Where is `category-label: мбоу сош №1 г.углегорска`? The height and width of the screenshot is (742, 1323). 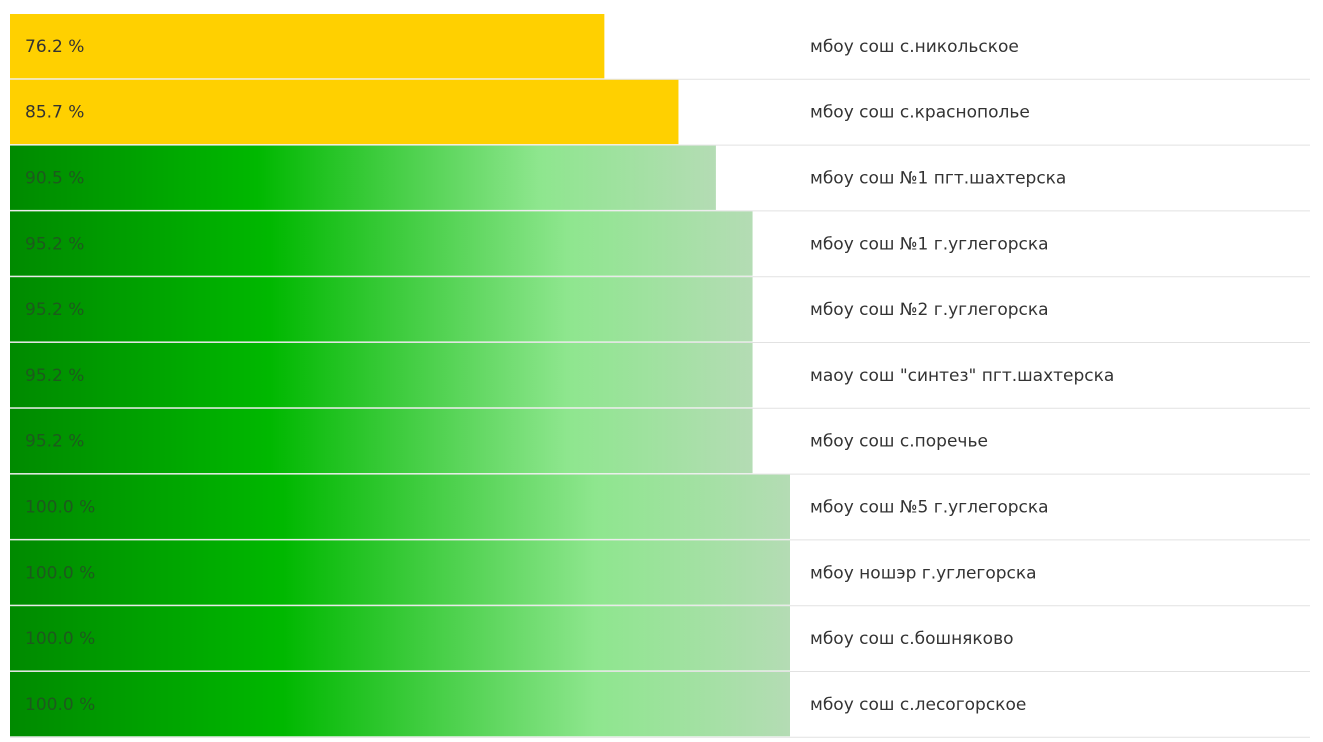 category-label: мбоу сош №1 г.углегорска is located at coordinates (929, 244).